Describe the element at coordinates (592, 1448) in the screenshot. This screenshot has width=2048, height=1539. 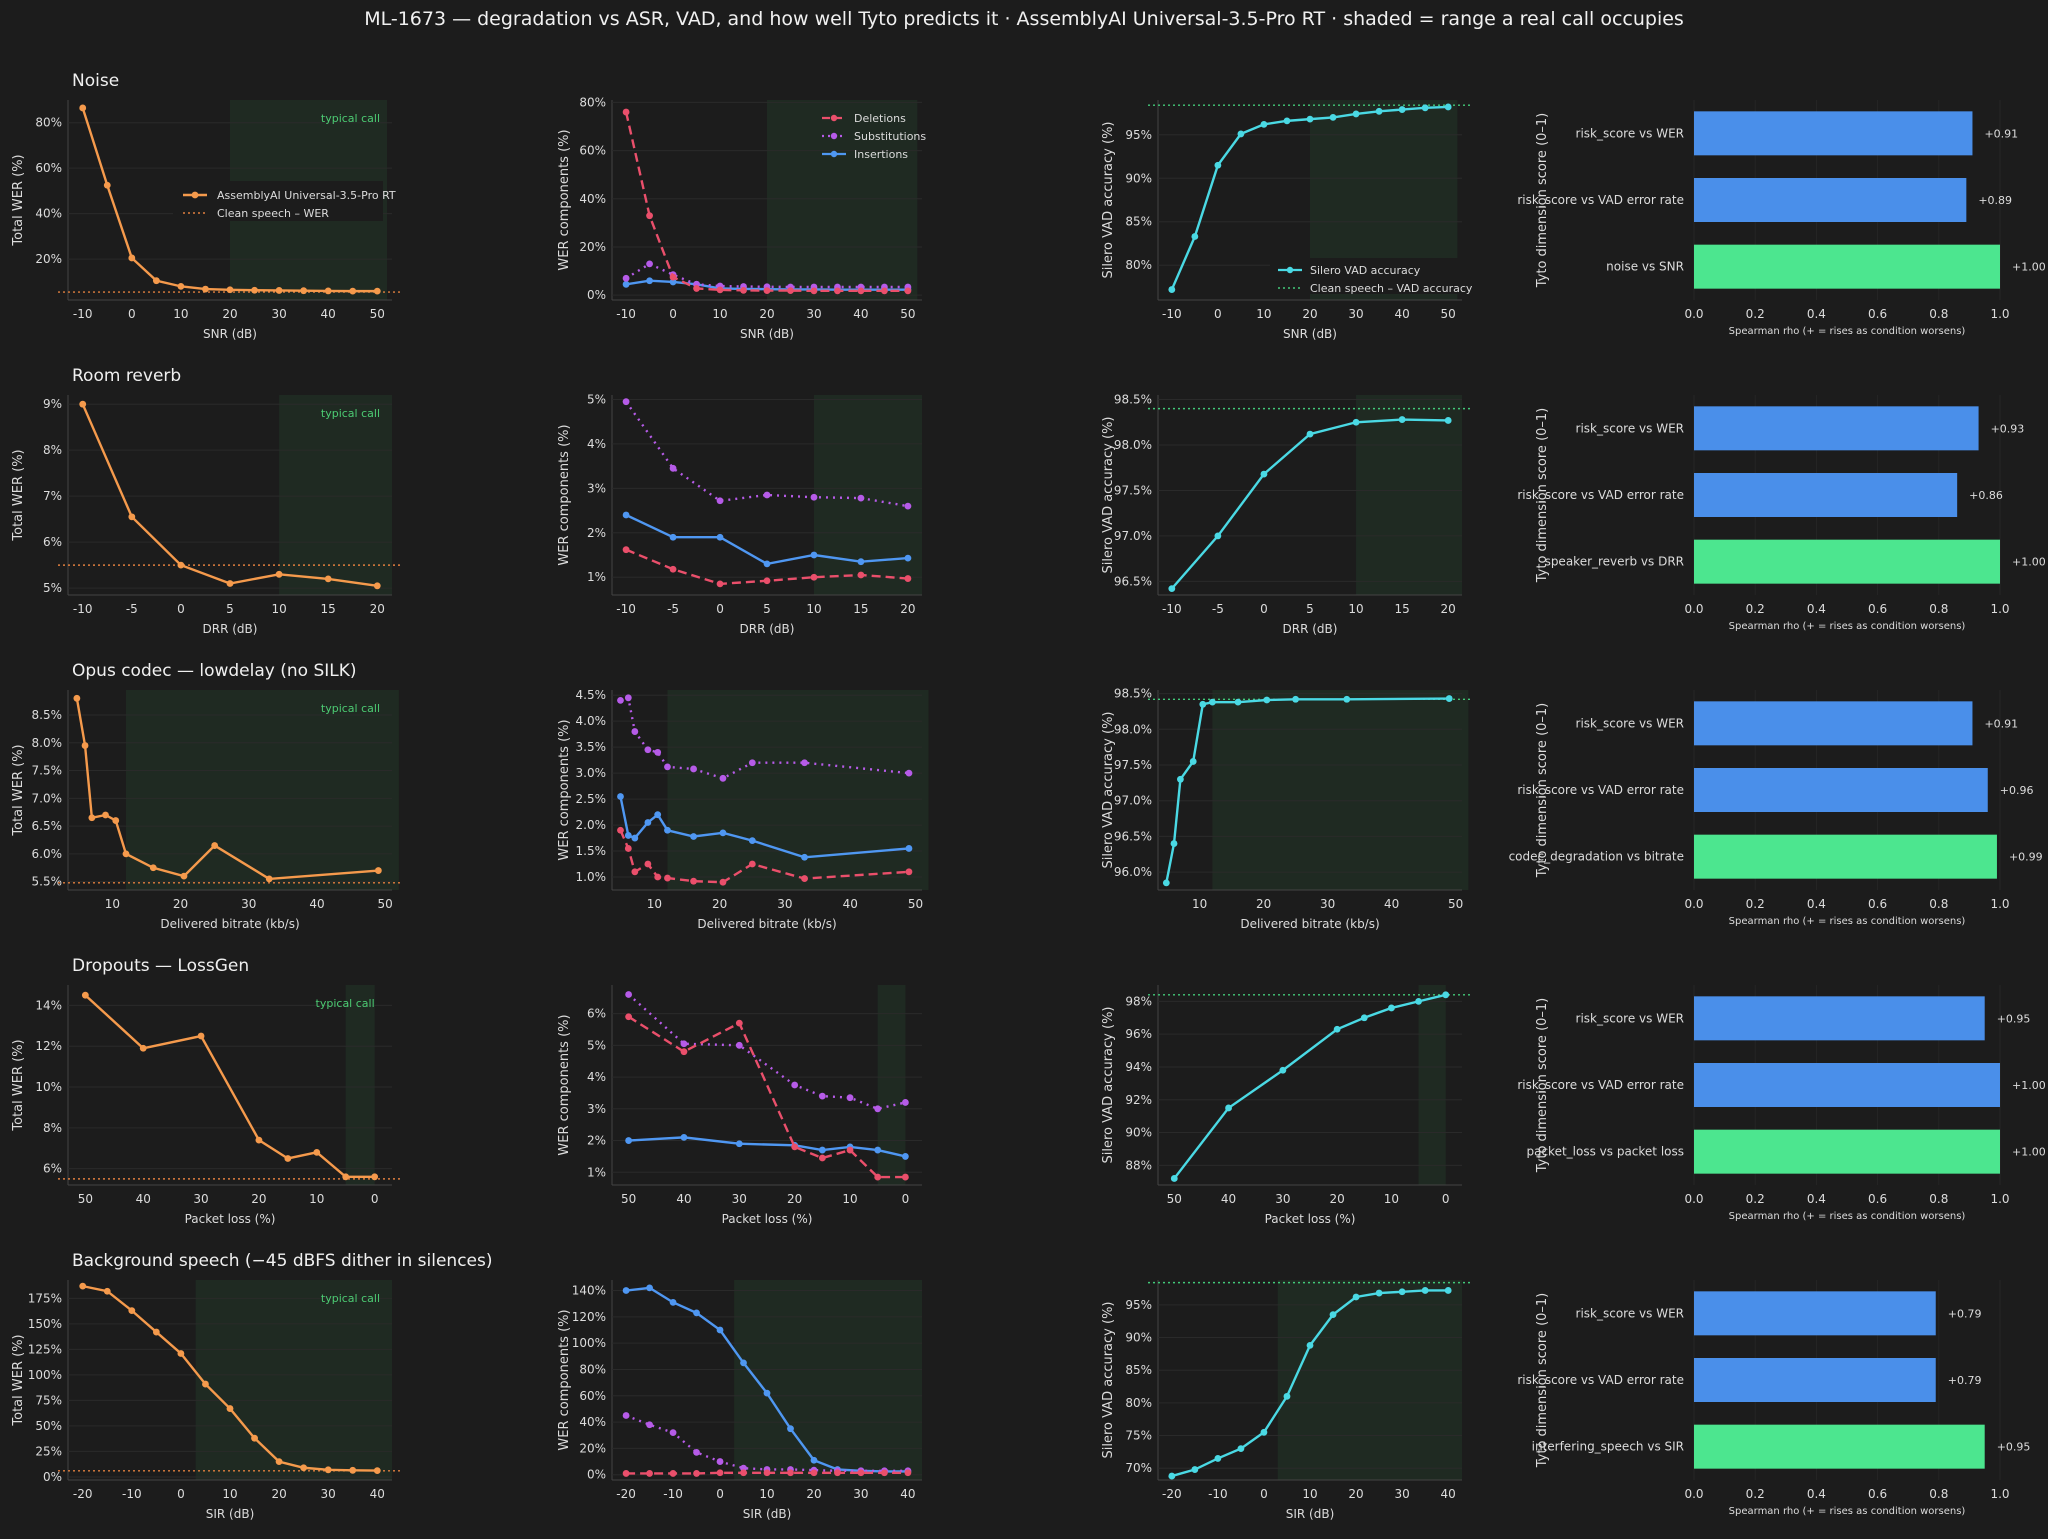
I see `y-tick-label: 20%` at that location.